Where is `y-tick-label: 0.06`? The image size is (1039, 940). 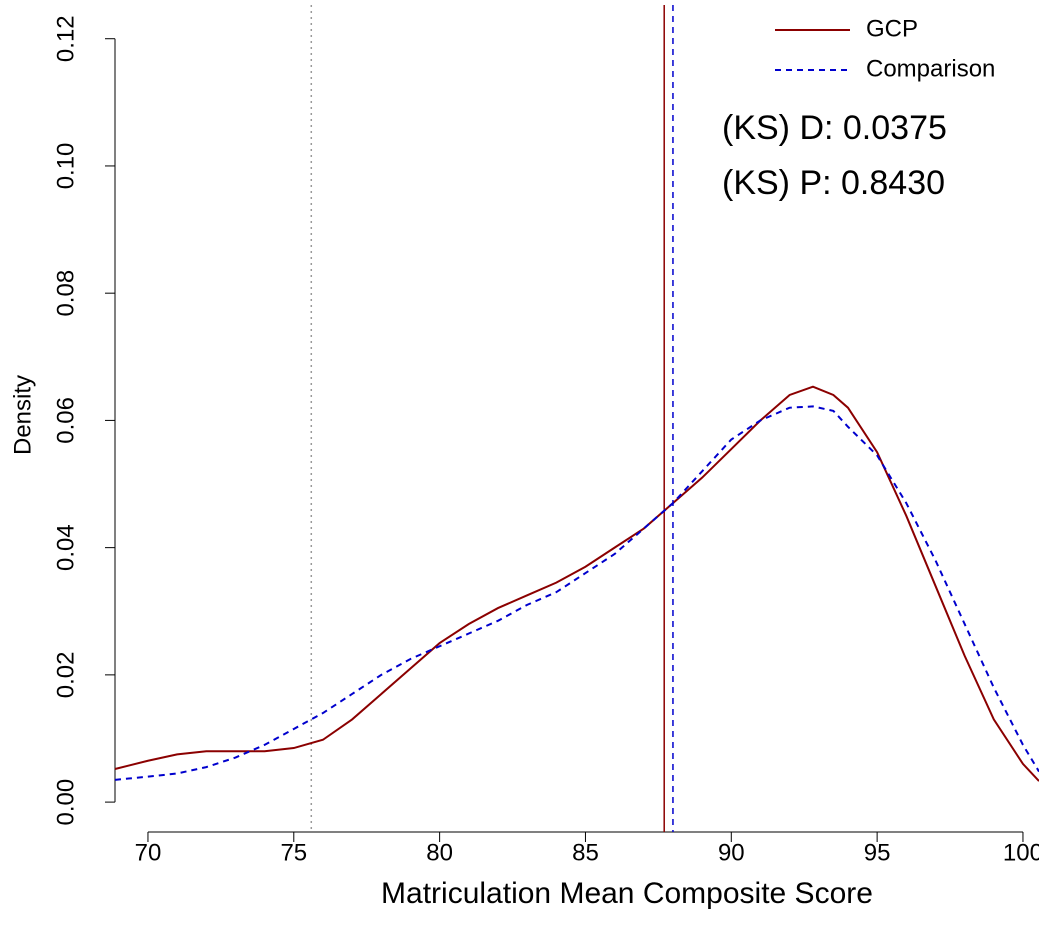 y-tick-label: 0.06 is located at coordinates (65, 420).